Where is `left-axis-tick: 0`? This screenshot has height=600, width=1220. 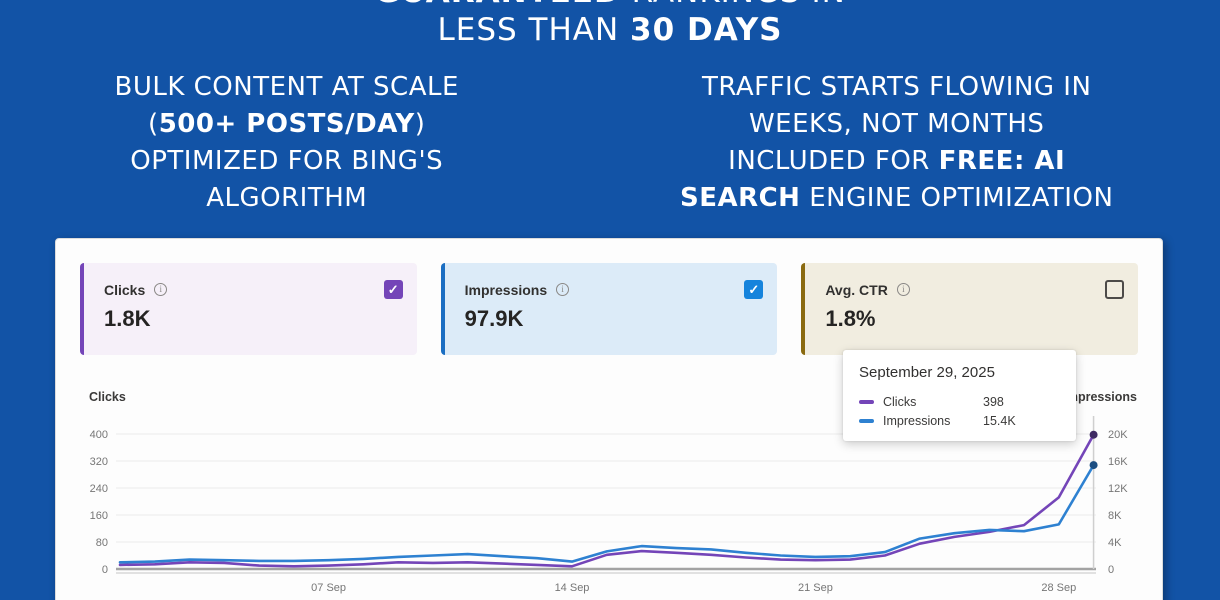 left-axis-tick: 0 is located at coordinates (105, 570).